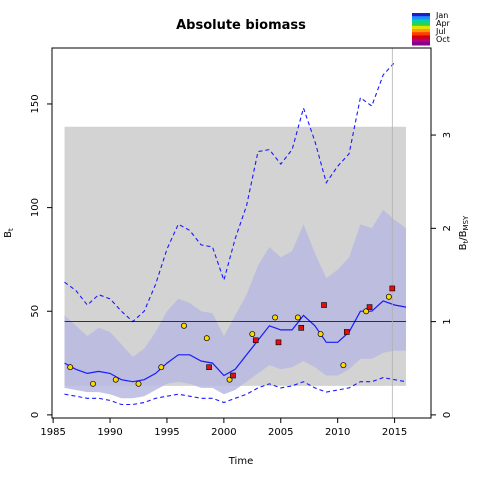 The height and width of the screenshot is (480, 480). Describe the element at coordinates (447, 321) in the screenshot. I see `y2-tick-label: 1` at that location.